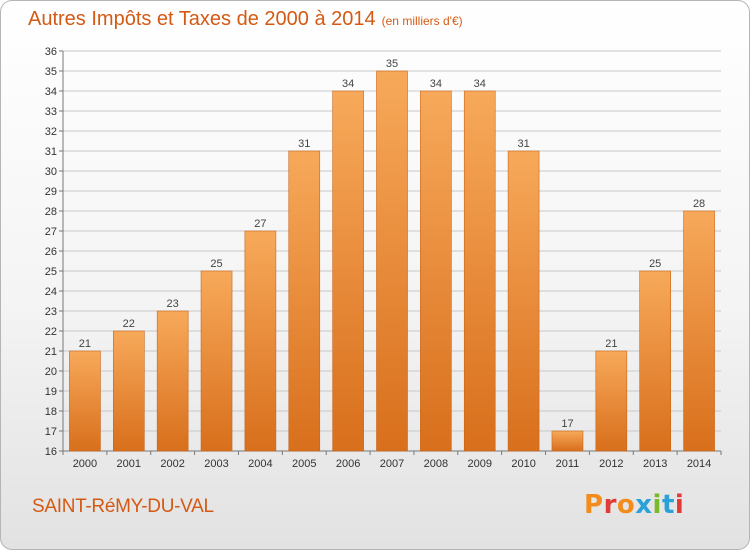 The height and width of the screenshot is (550, 750). Describe the element at coordinates (123, 506) in the screenshot. I see `town-name: SAINT-RéMY-DU-VAL` at that location.